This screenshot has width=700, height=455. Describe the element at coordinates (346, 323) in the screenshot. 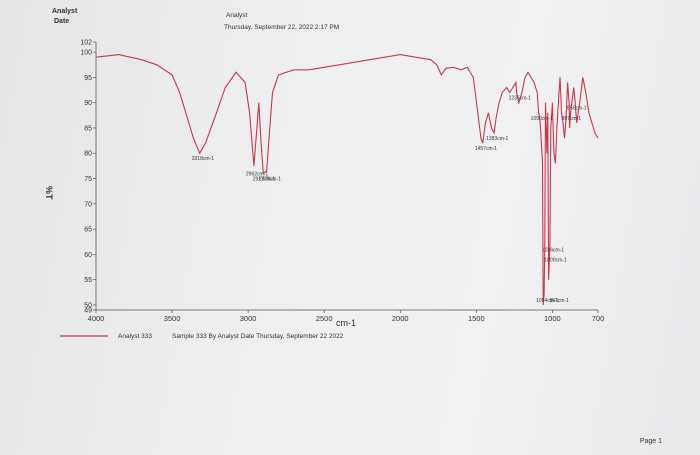

I see `x-axis-label: cm-1` at that location.